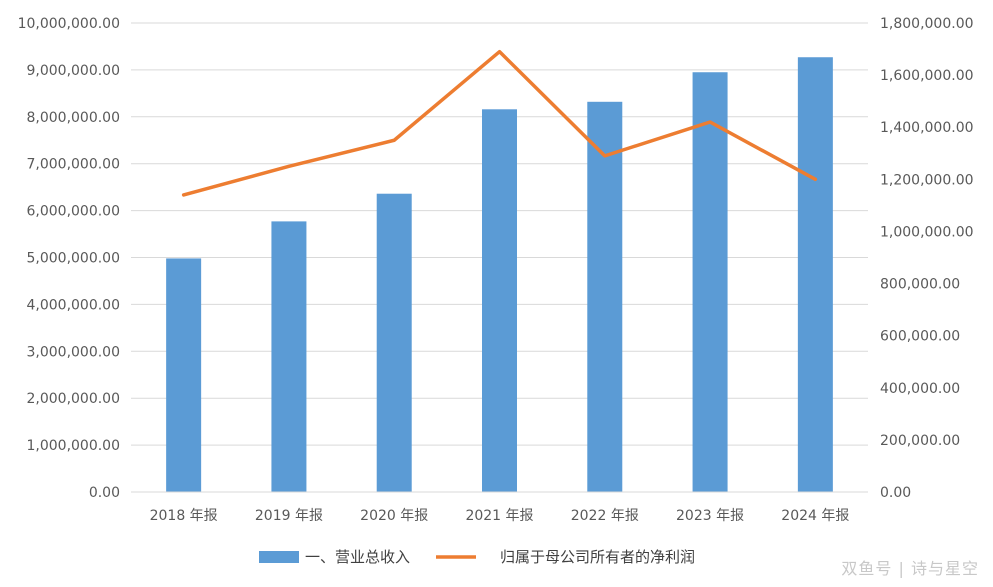 The image size is (993, 587). Describe the element at coordinates (477, 557) in the screenshot. I see `legend: 一、营业总收入 归属于母公司所有者的净利润` at that location.